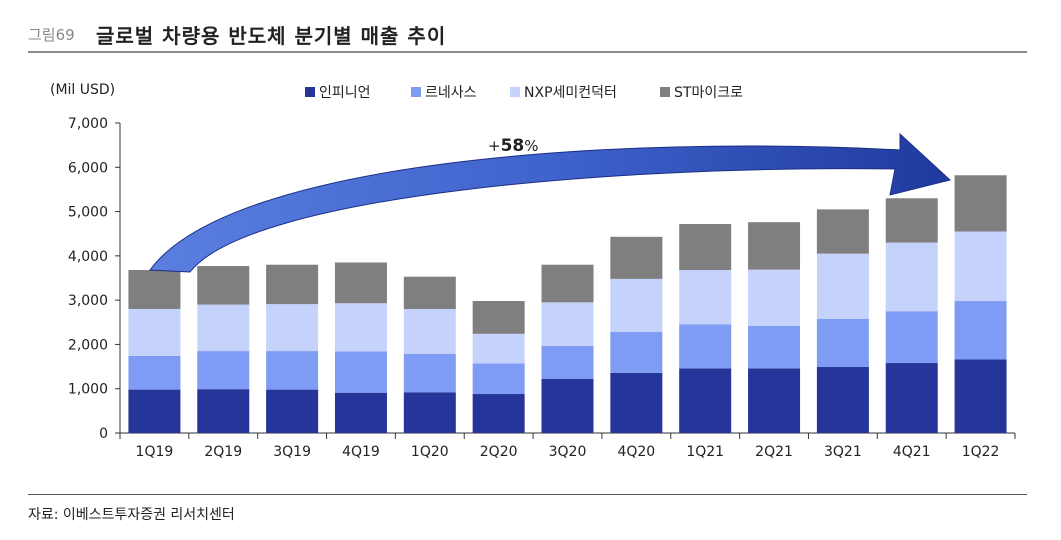 The width and height of the screenshot is (1061, 540). I want to click on y-tick-label: 7,000, so click(88, 124).